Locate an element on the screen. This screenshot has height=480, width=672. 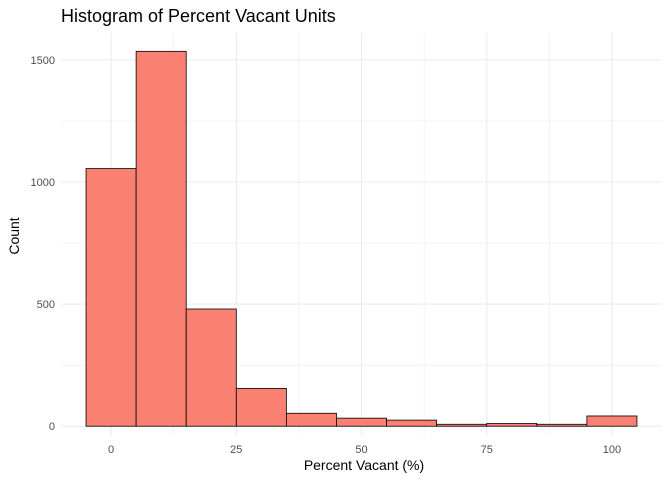
y-tick-label: 1500 is located at coordinates (43, 61).